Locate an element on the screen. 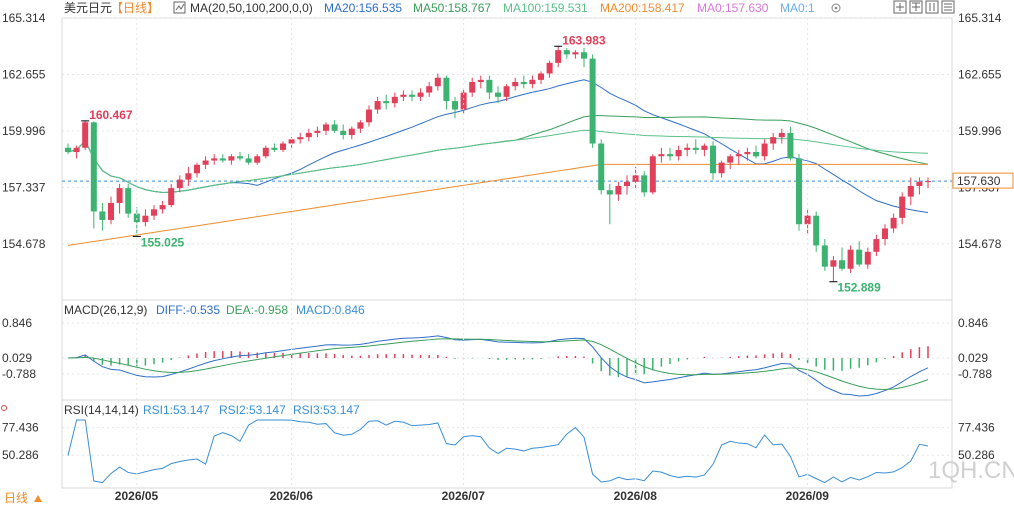 The width and height of the screenshot is (1014, 506). macd-histogram-value: MACD:0.846 is located at coordinates (330, 310).